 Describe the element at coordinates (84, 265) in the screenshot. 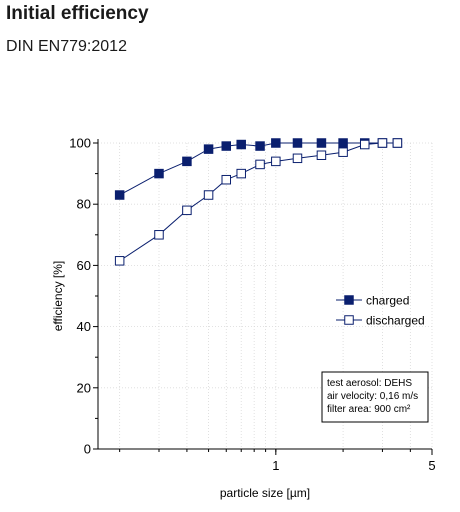

I see `y-tick-label: 60` at that location.